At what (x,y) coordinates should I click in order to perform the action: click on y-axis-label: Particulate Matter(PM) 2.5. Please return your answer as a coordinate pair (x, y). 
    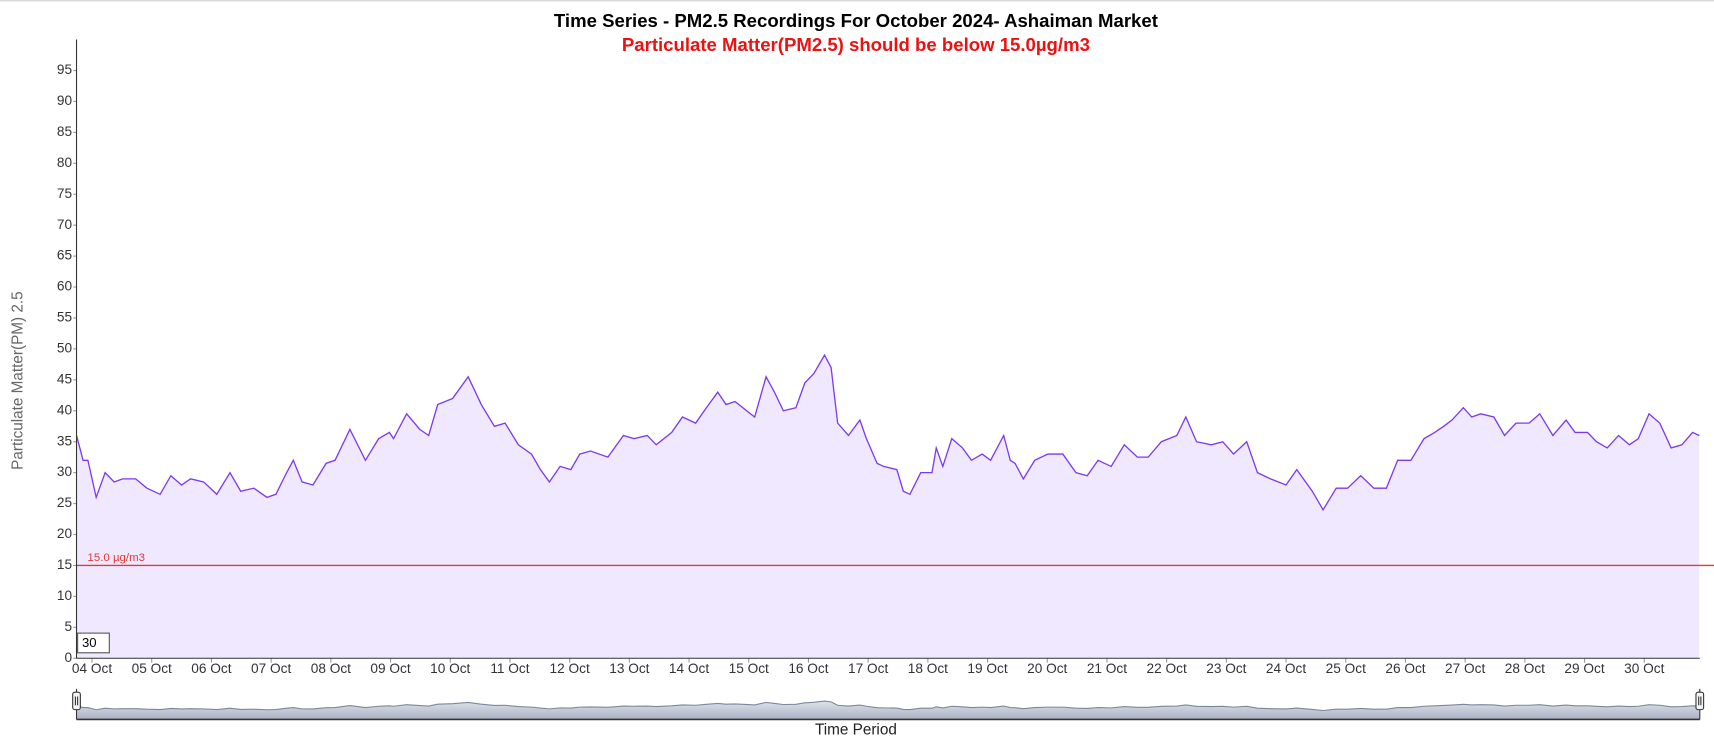
    Looking at the image, I should click on (18, 380).